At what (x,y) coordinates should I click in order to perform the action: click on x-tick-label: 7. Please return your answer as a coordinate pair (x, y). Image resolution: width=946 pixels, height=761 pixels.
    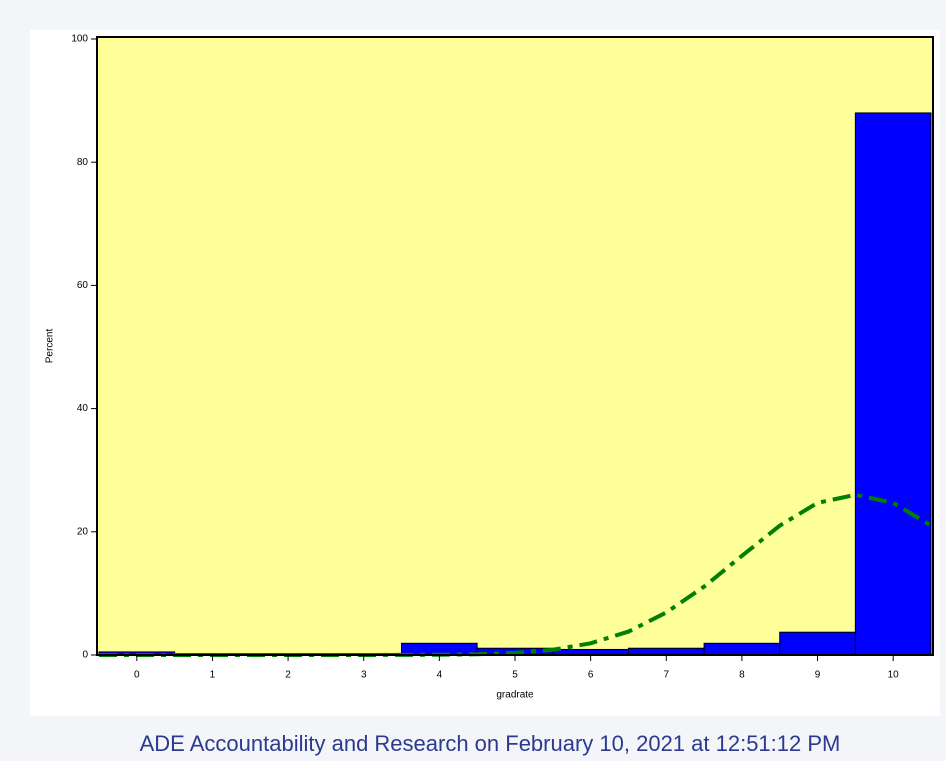
    Looking at the image, I should click on (666, 675).